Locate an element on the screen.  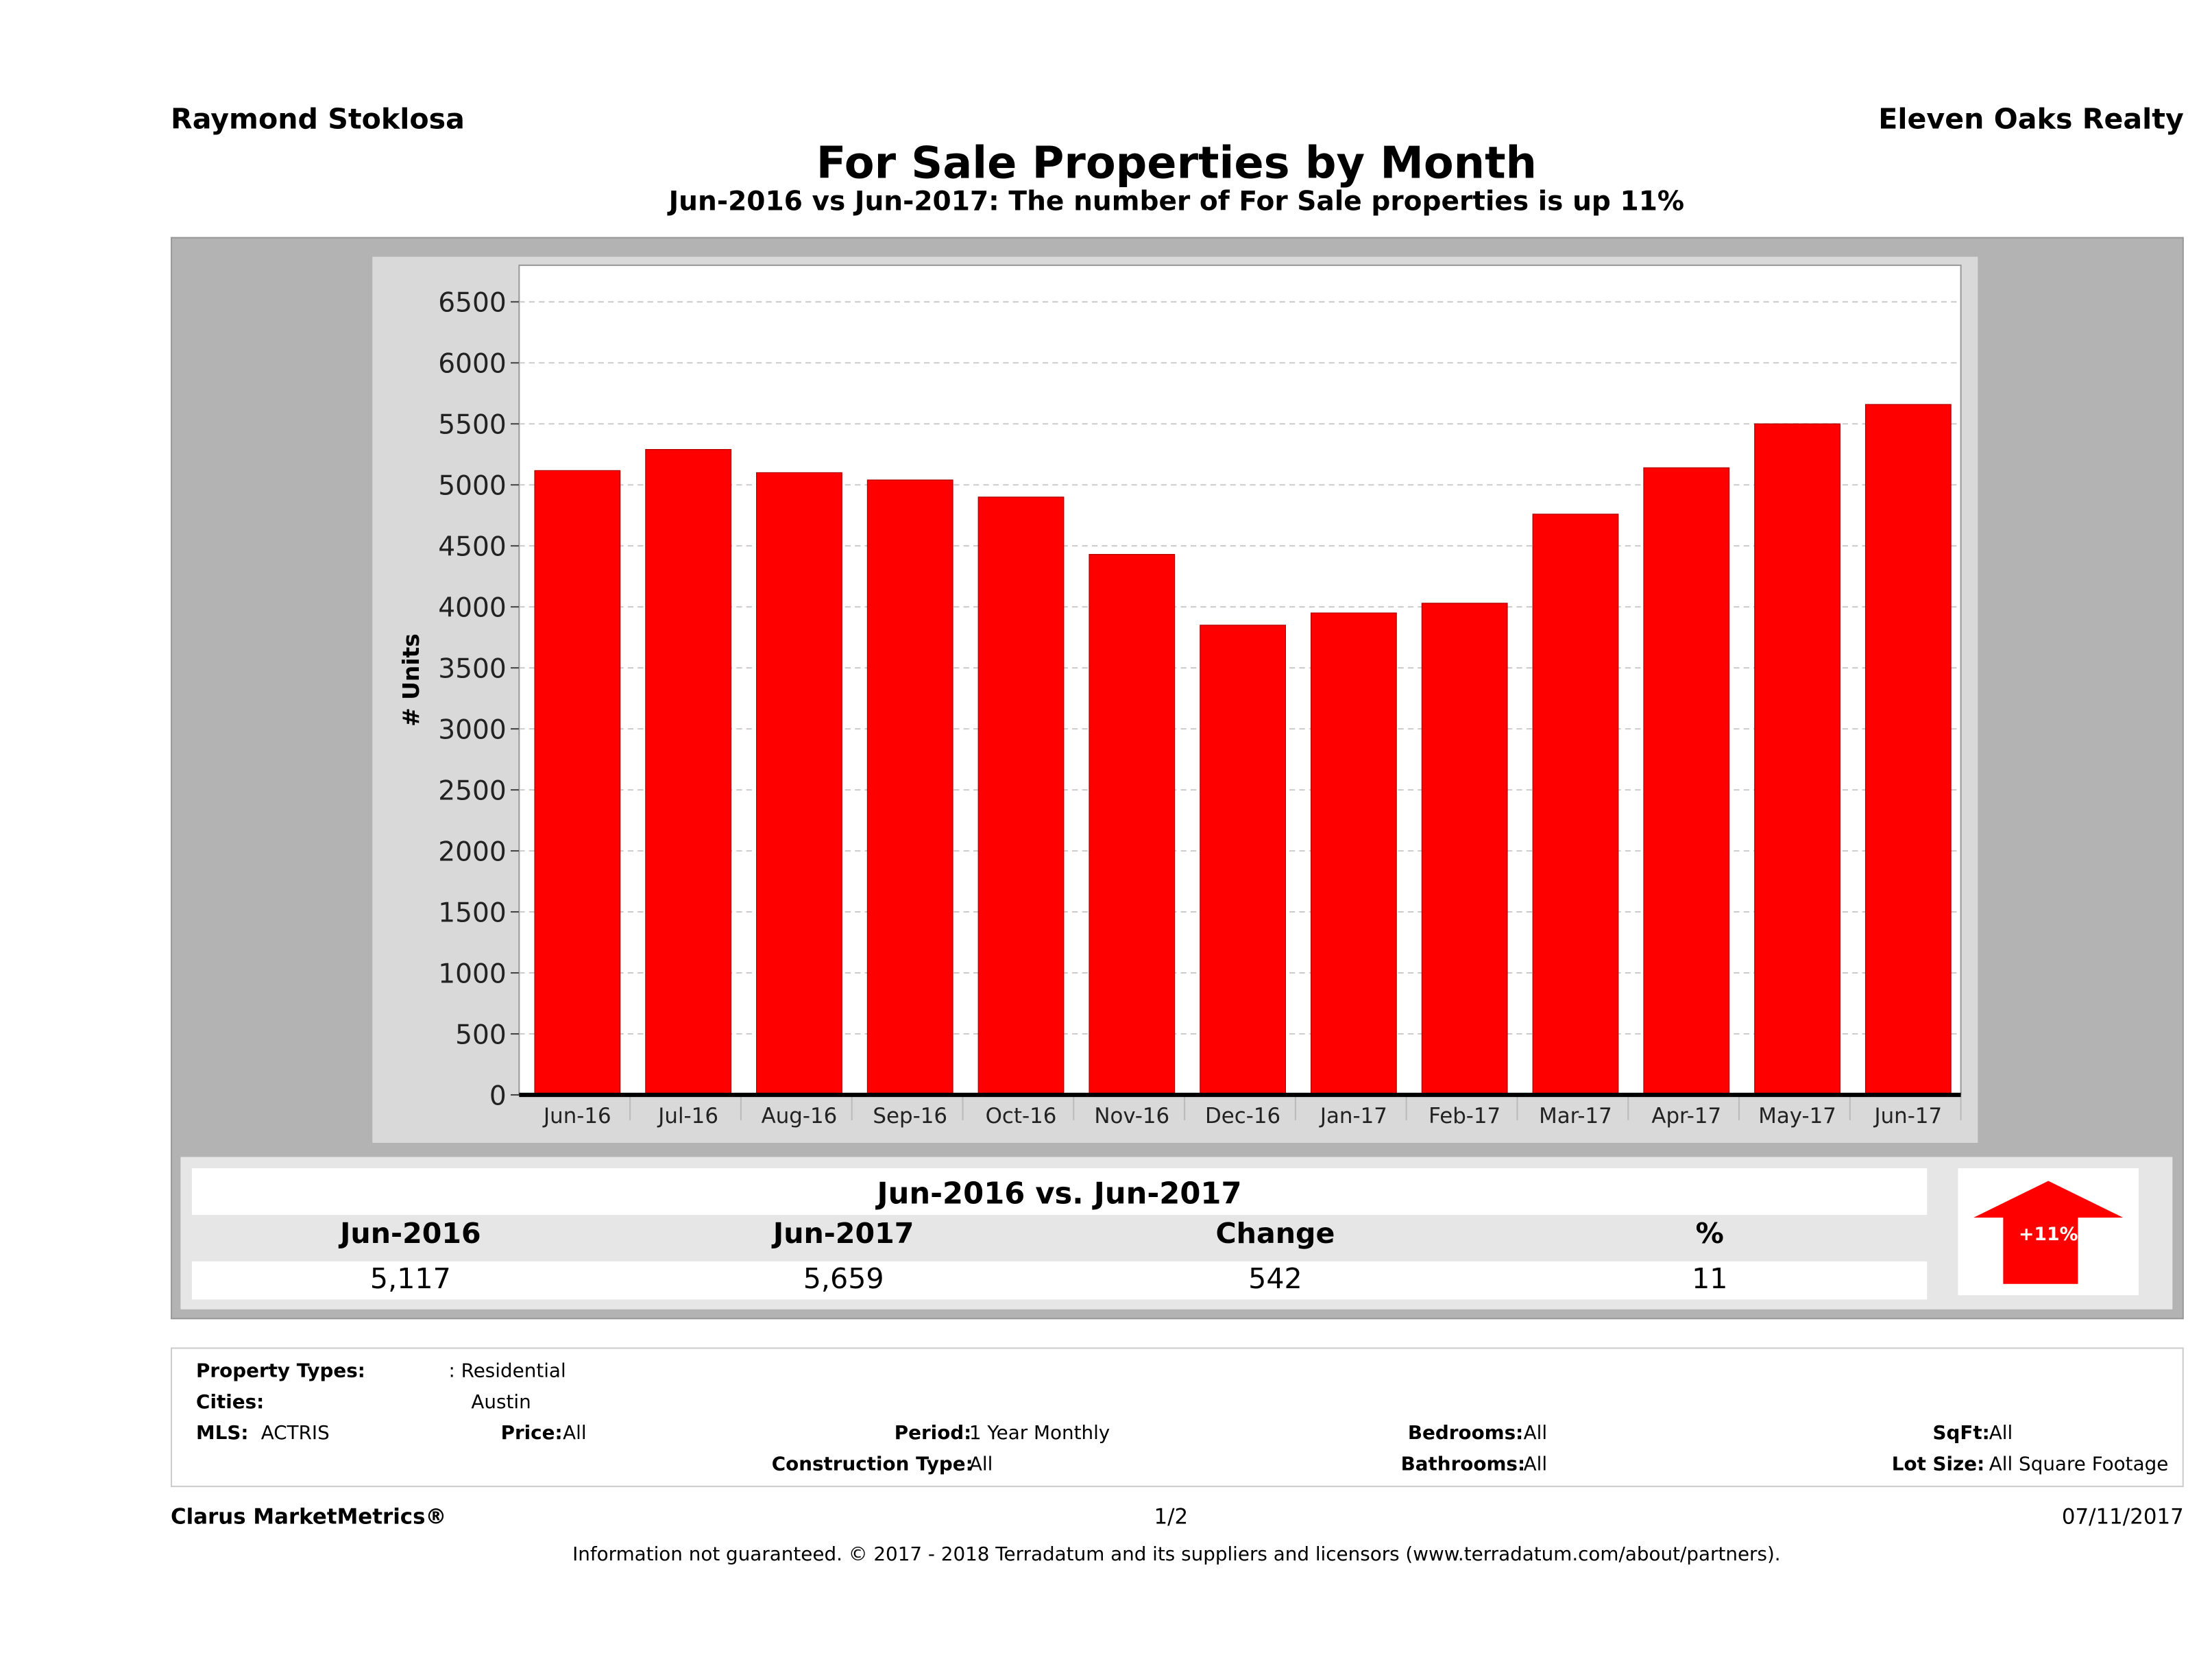
page-title: For Sale Properties by Month is located at coordinates (1176, 163).